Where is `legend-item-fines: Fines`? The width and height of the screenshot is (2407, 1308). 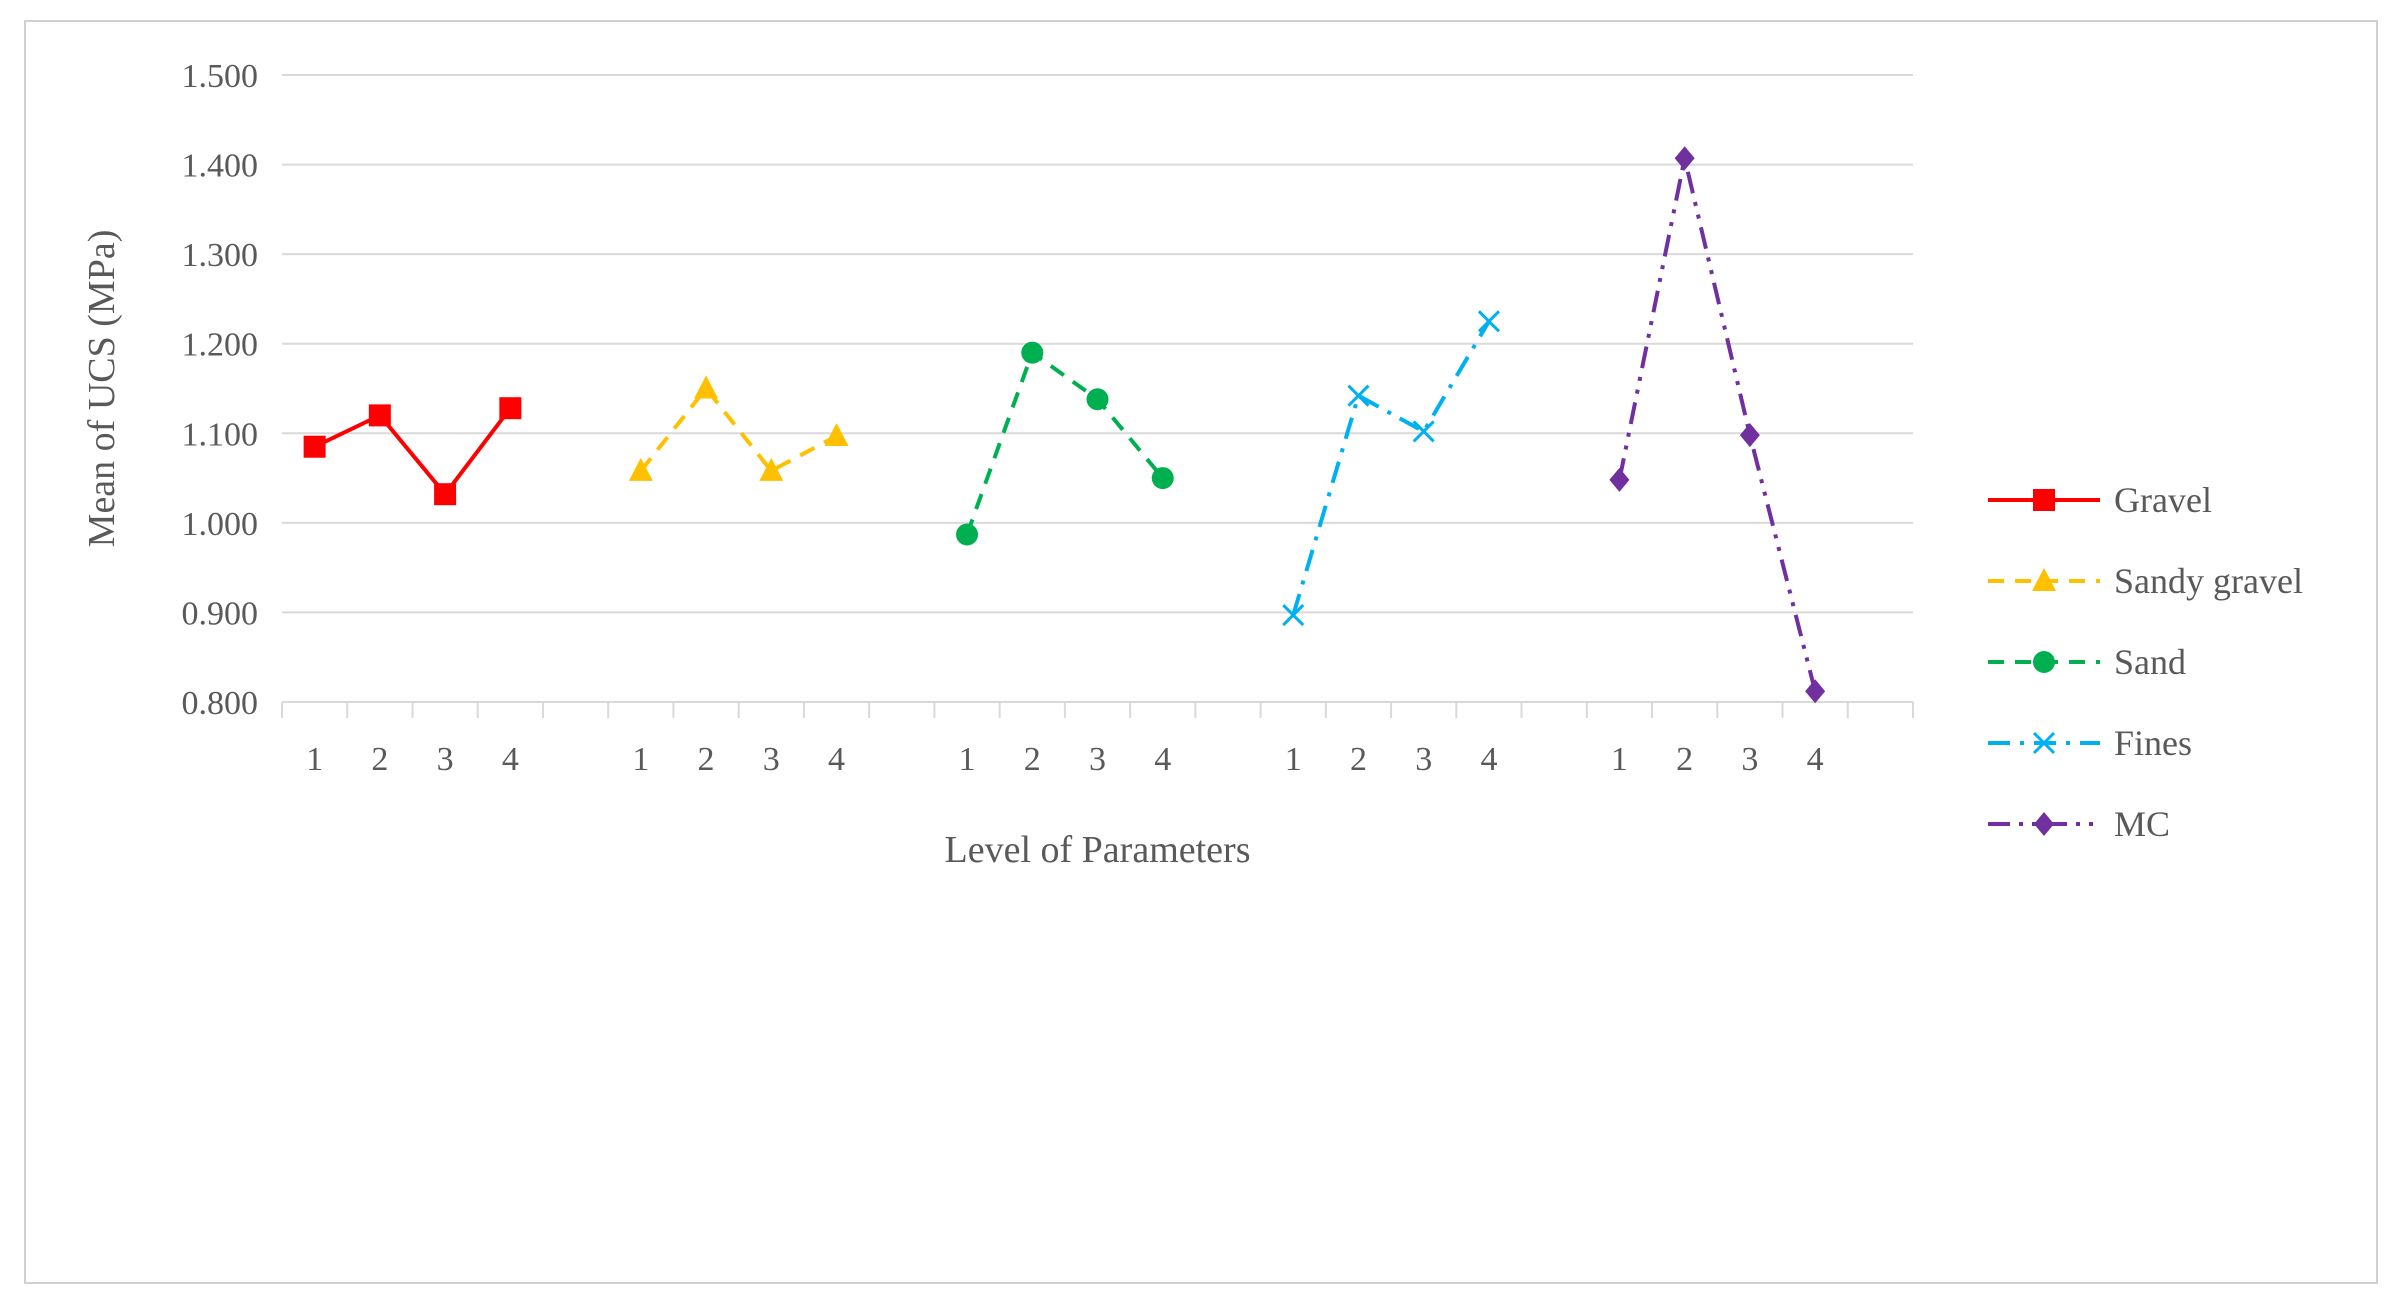
legend-item-fines: Fines is located at coordinates (2090, 743).